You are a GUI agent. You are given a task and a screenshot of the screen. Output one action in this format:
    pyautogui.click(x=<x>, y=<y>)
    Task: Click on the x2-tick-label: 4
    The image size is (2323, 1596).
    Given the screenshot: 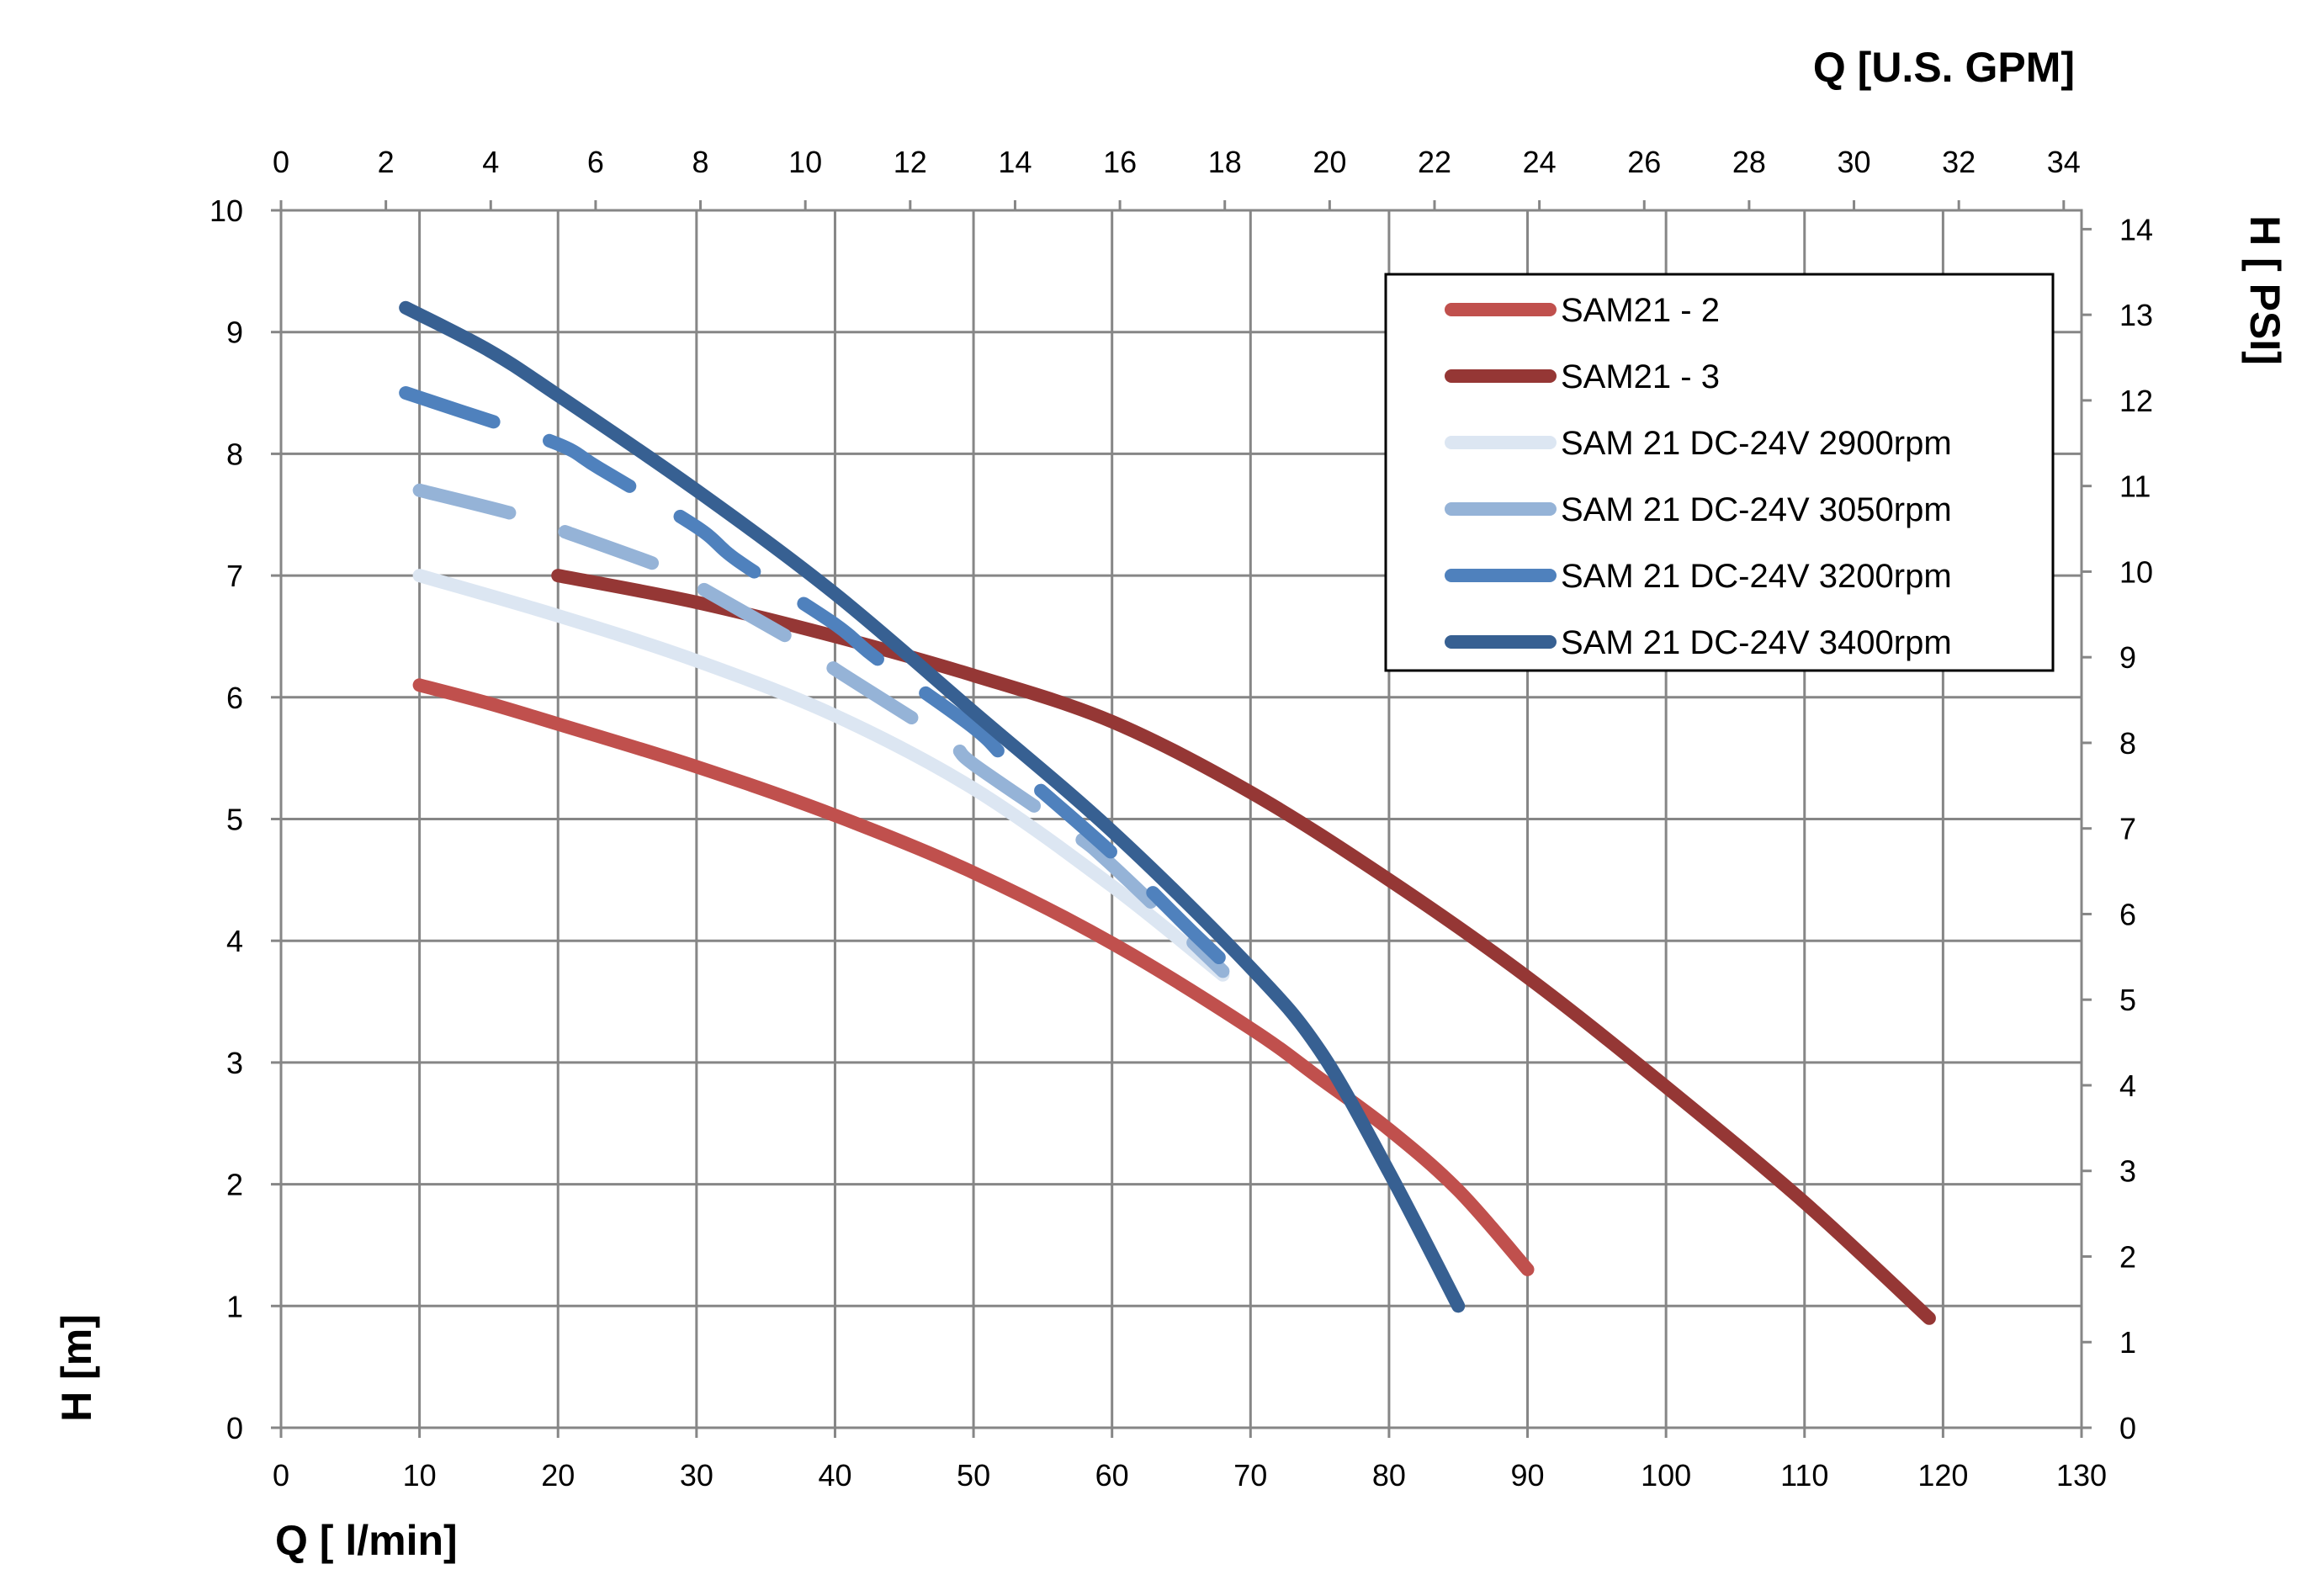 What is the action you would take?
    pyautogui.click(x=490, y=162)
    